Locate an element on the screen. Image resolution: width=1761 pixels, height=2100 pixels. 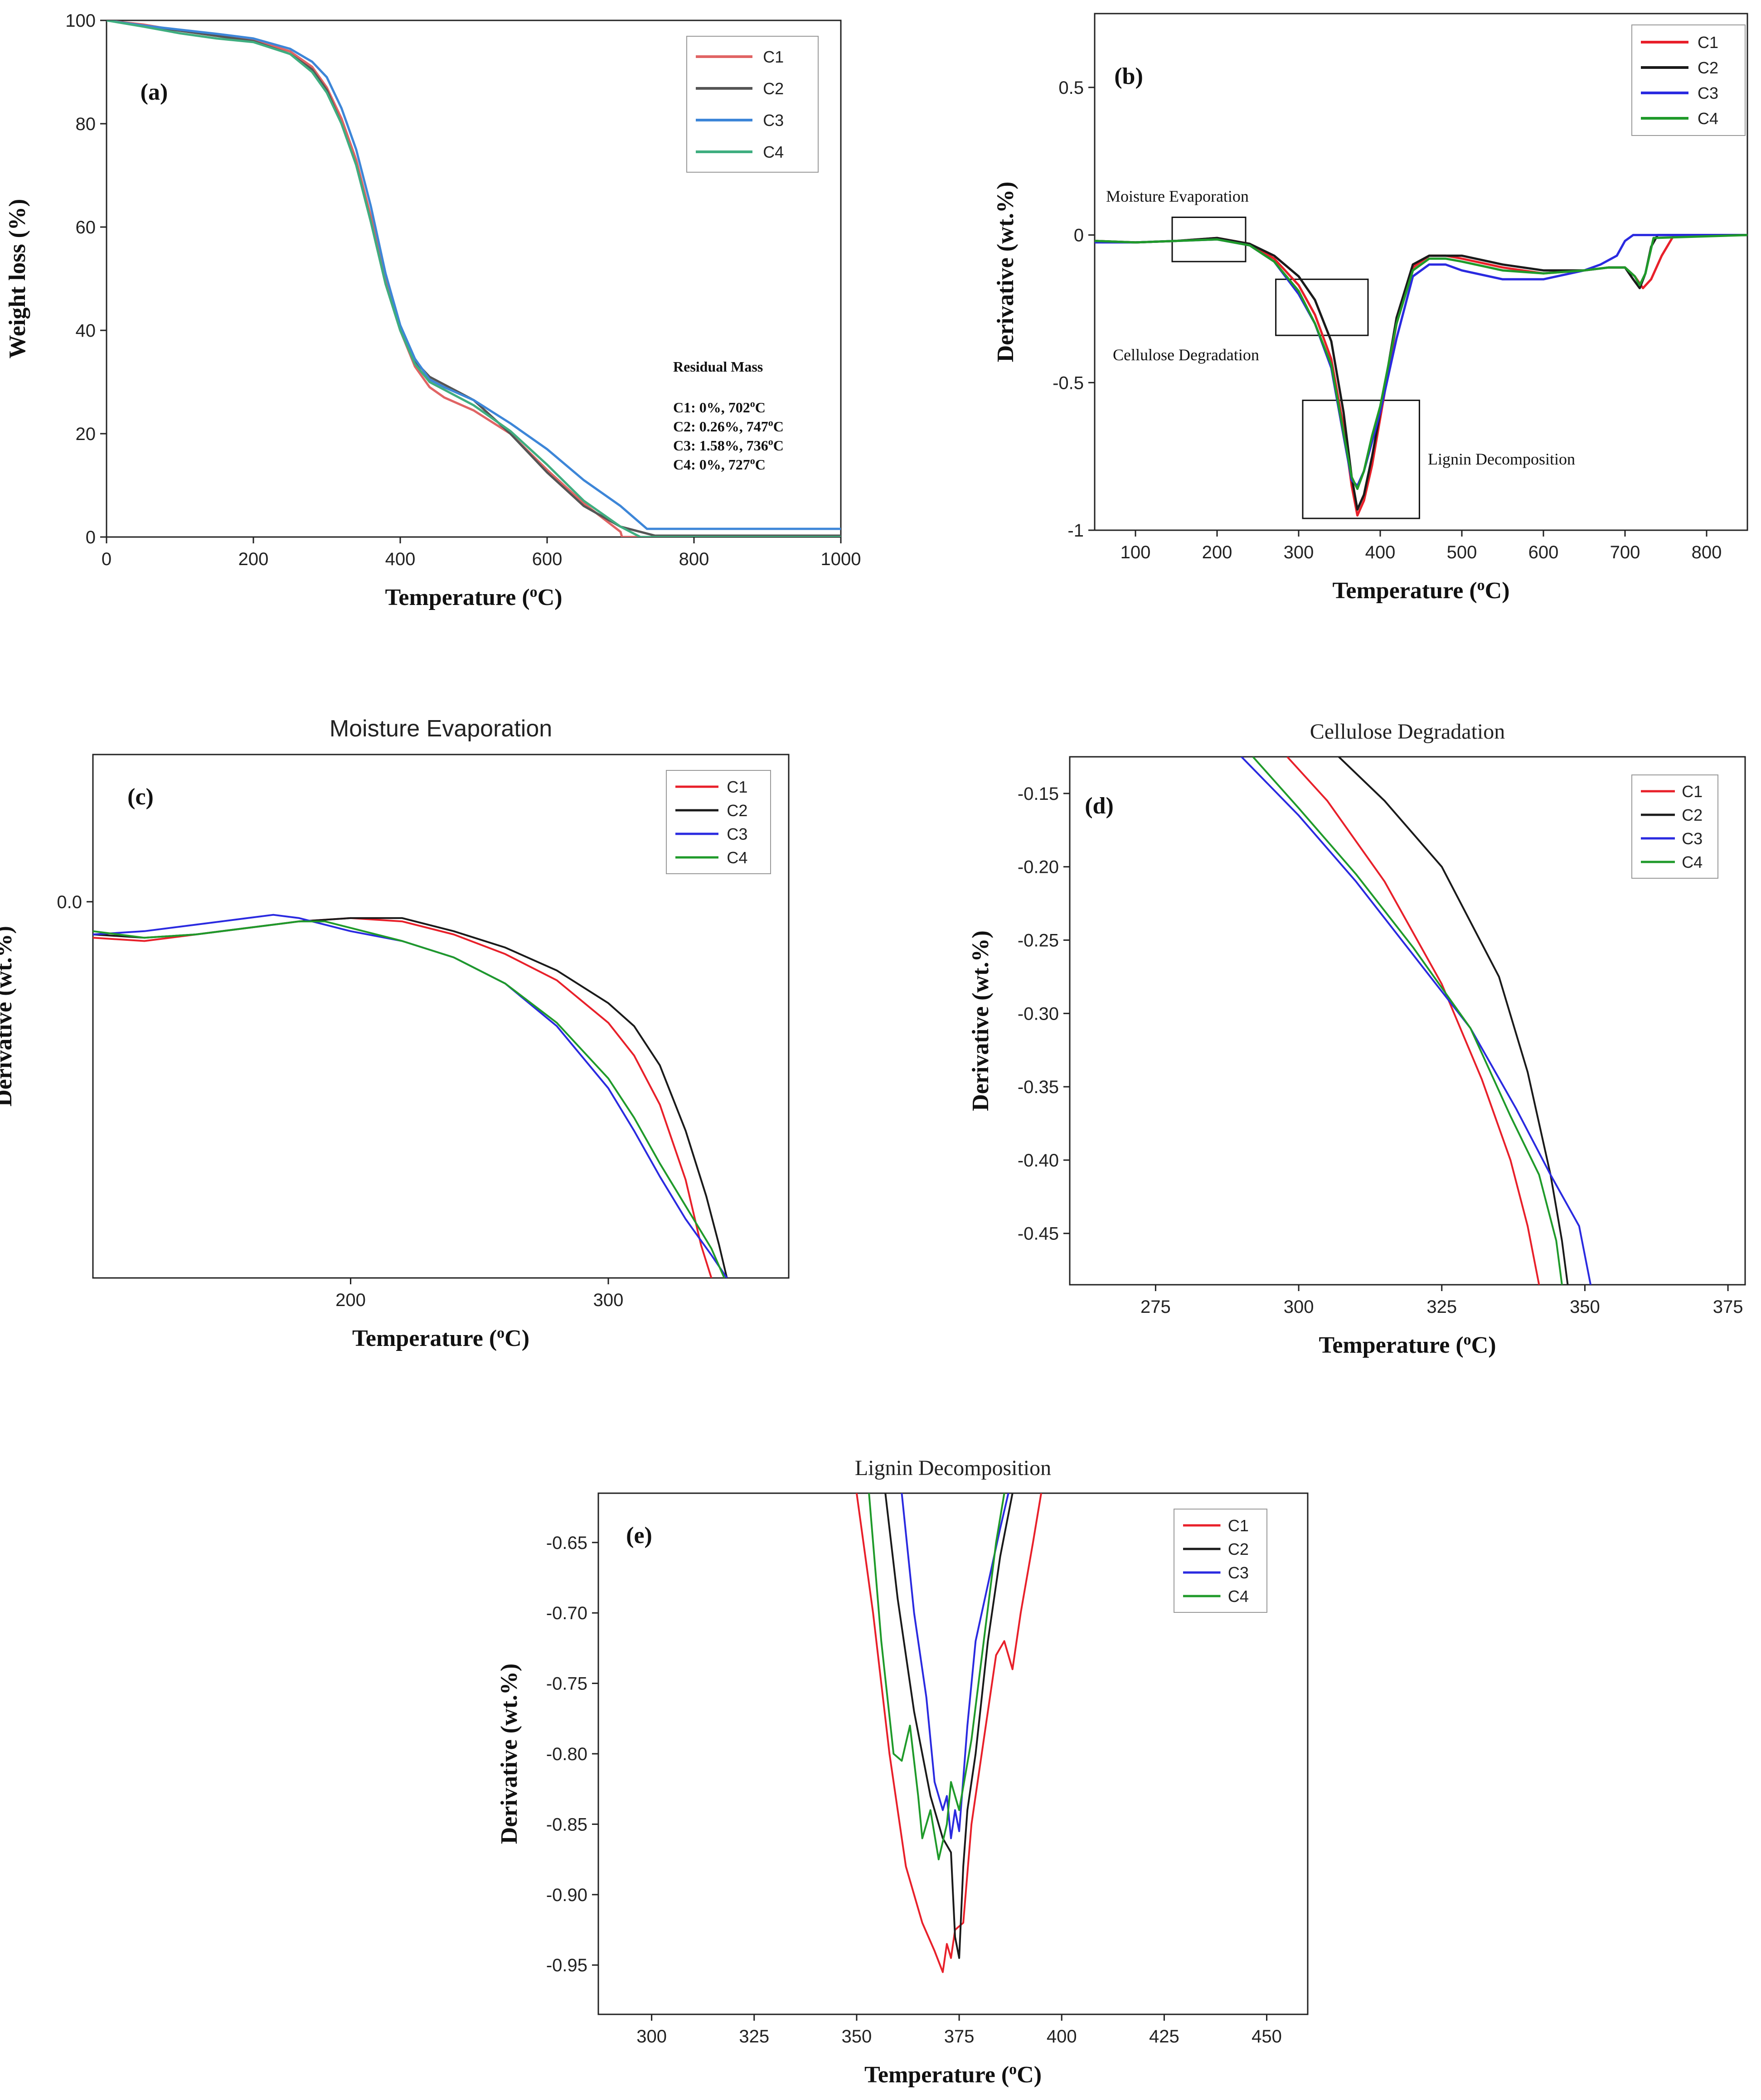
series-line-d-c2 is located at coordinates (1453, 1021).